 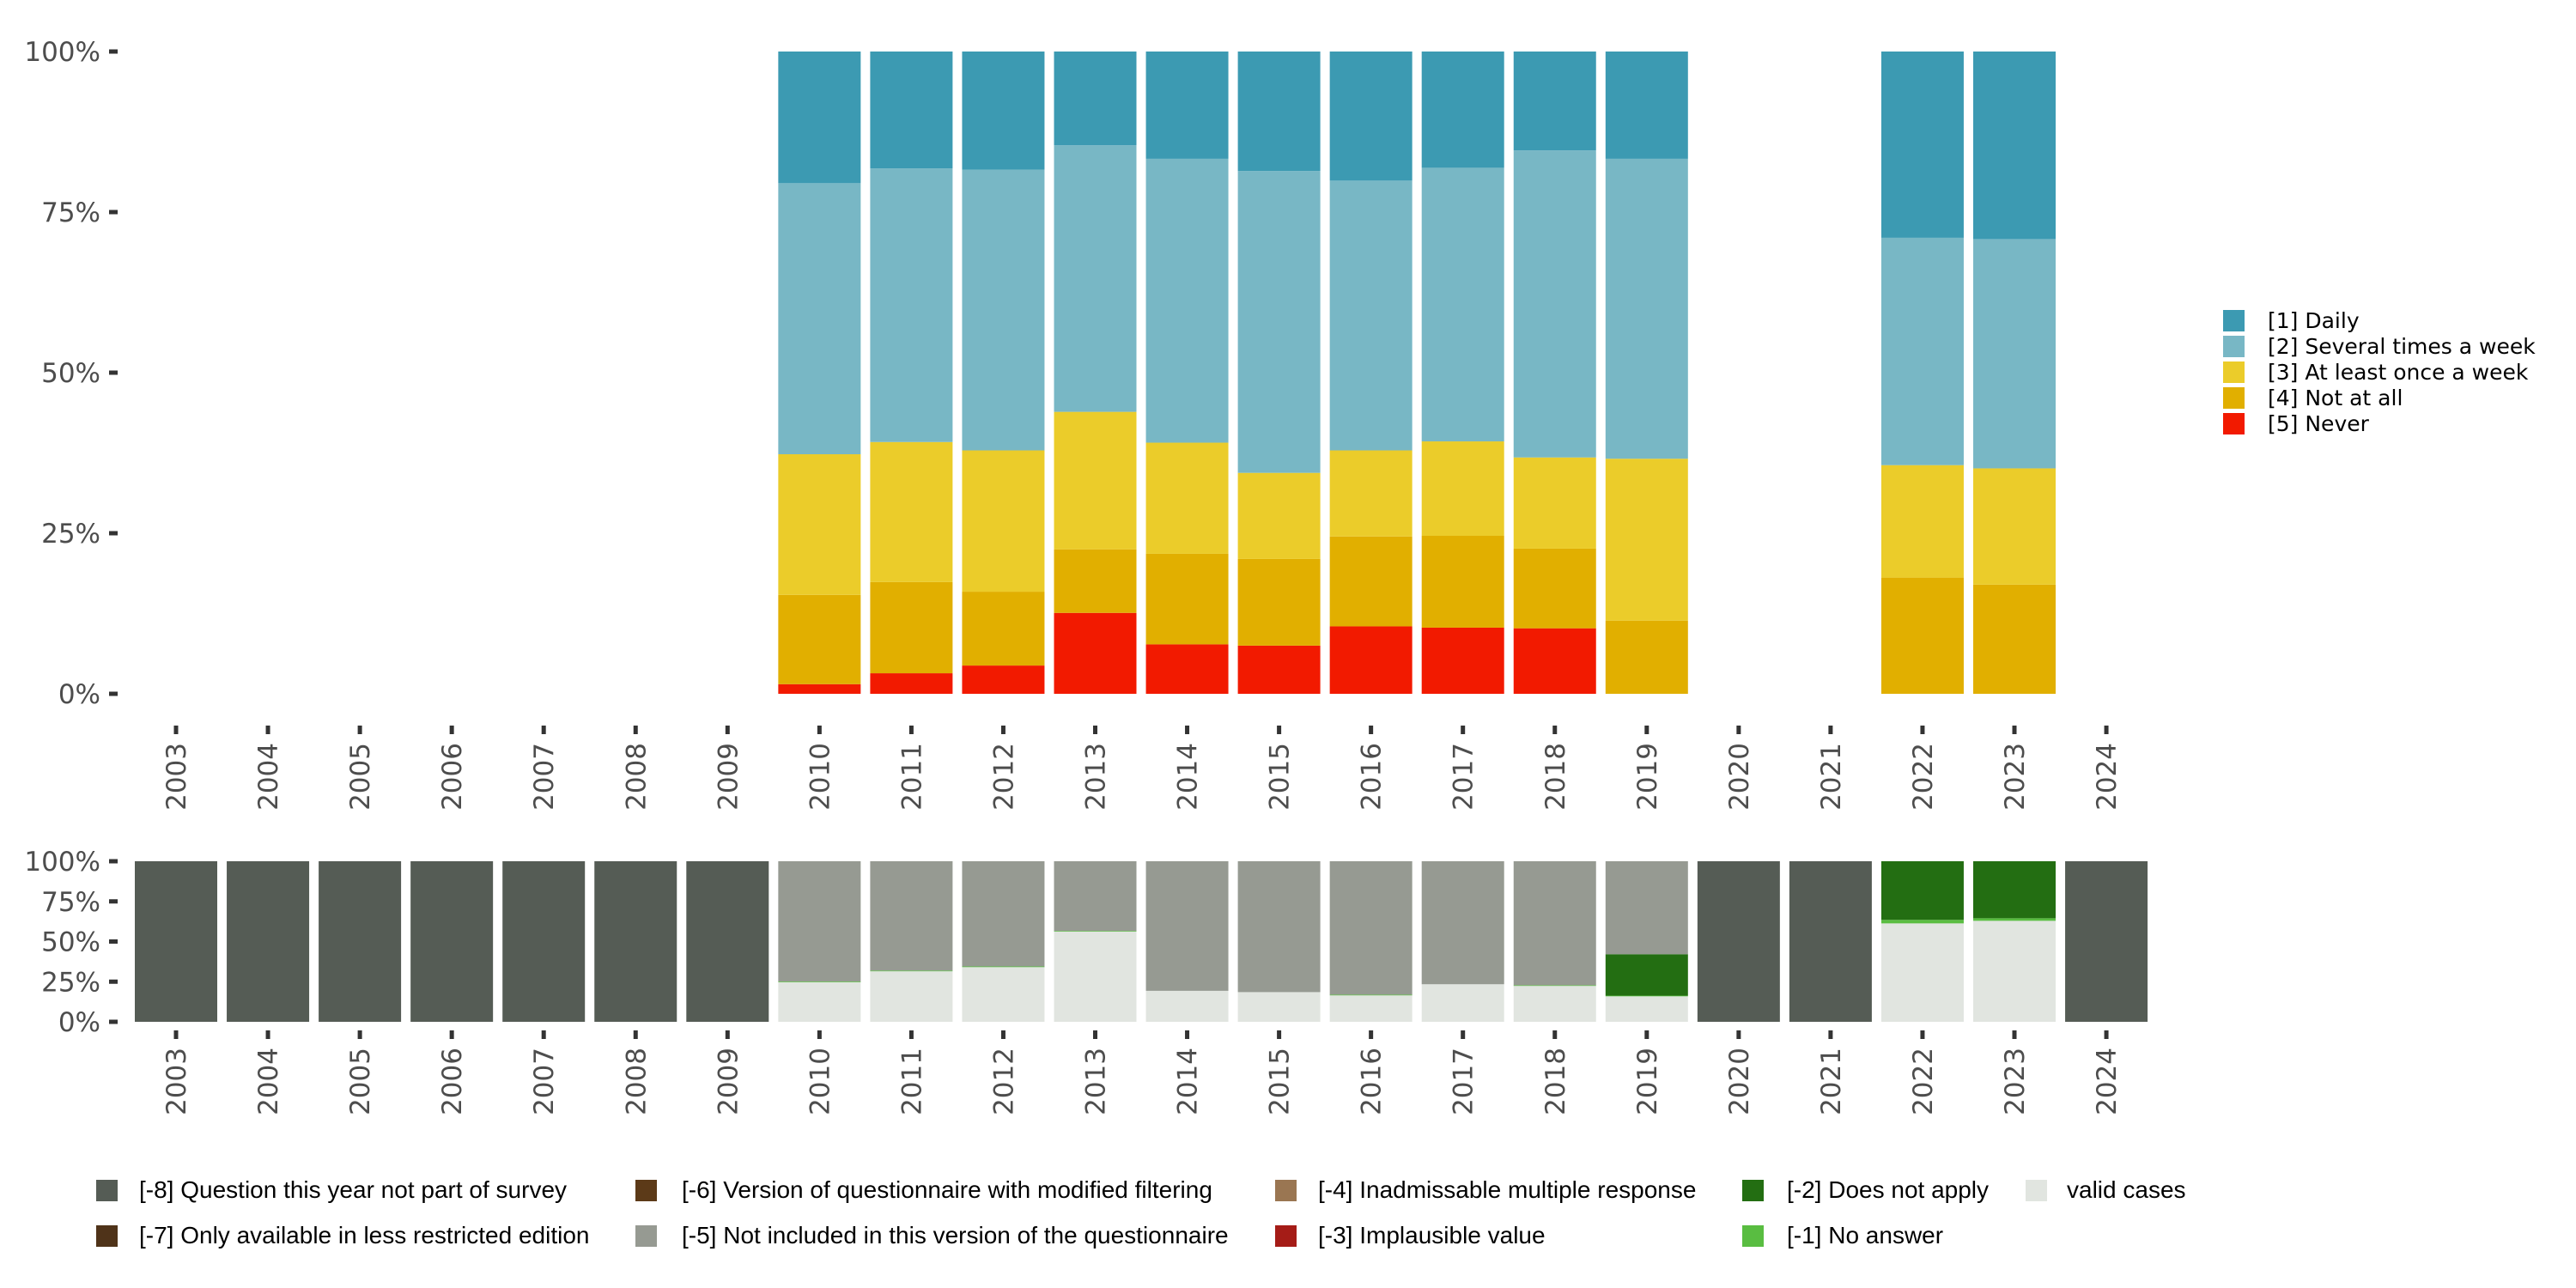 What do you see at coordinates (820, 777) in the screenshot?
I see `x-tick-label: 2010` at bounding box center [820, 777].